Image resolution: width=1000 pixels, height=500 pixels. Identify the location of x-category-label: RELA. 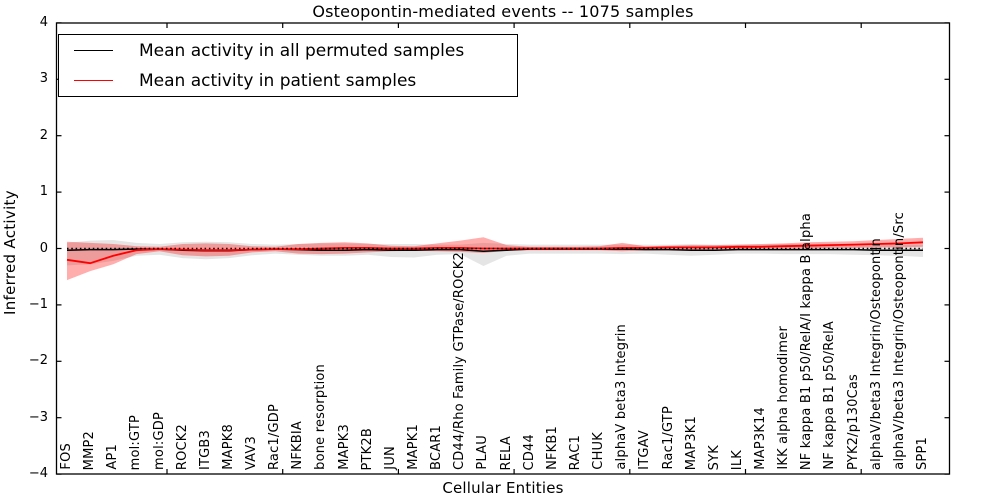
(506, 452).